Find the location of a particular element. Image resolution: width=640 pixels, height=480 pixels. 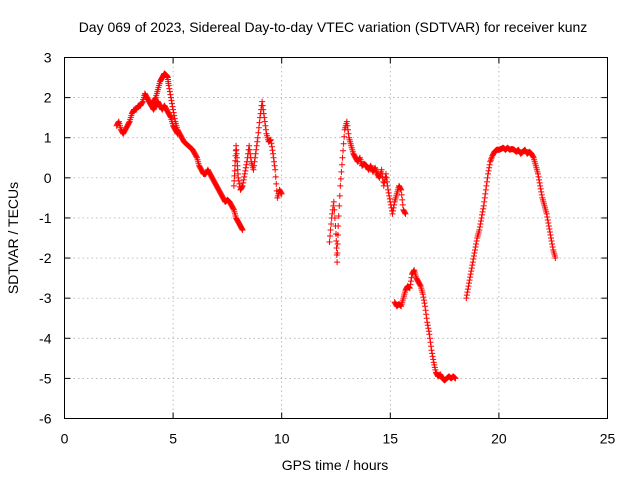

y-tick-label: 1 is located at coordinates (48, 138).